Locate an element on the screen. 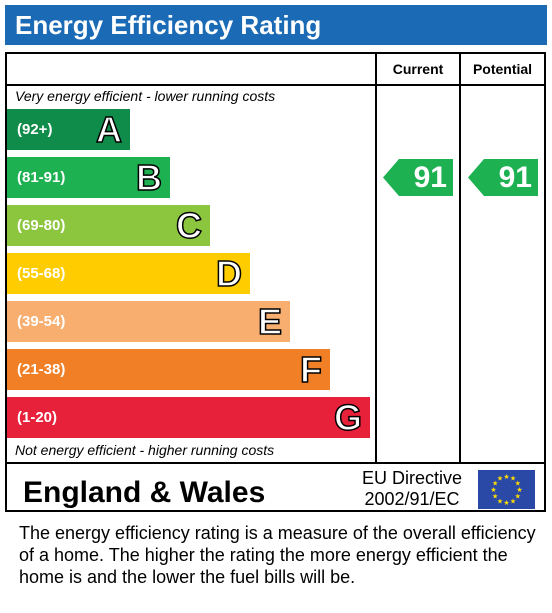  band-range-label: (39-54) is located at coordinates (41, 321).